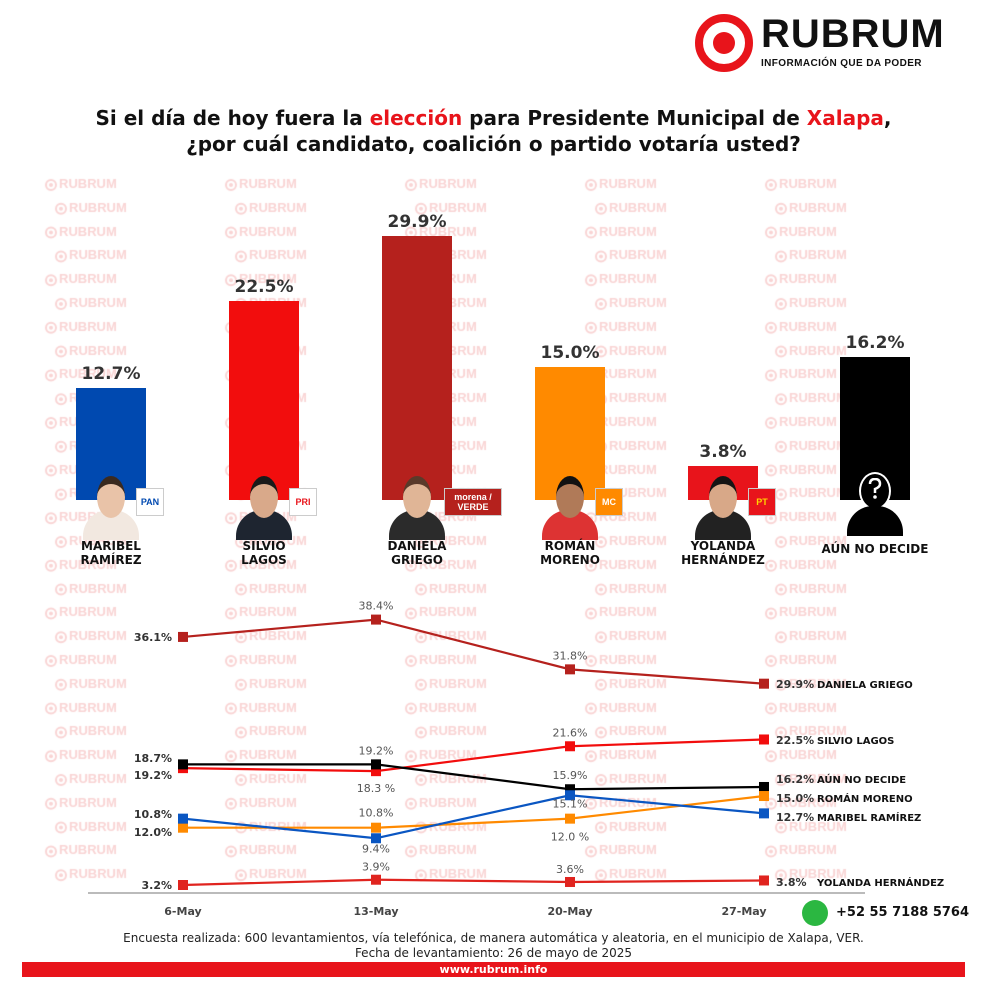  I want to click on candidate-name-line: MARIBEL, so click(111, 546).